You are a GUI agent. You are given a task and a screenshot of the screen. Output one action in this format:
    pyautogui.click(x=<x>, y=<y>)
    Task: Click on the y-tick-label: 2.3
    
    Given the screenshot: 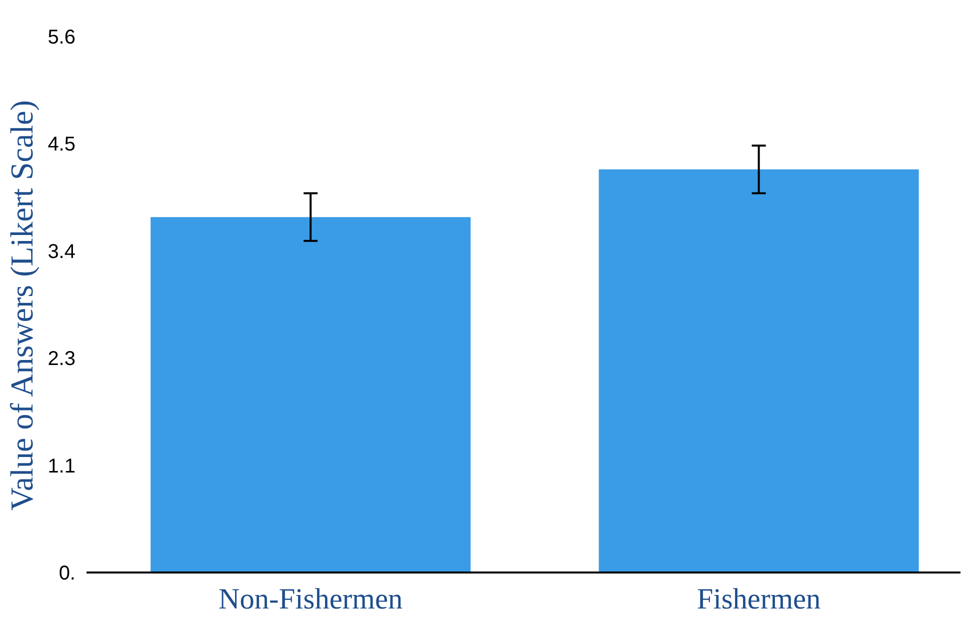 What is the action you would take?
    pyautogui.click(x=62, y=359)
    